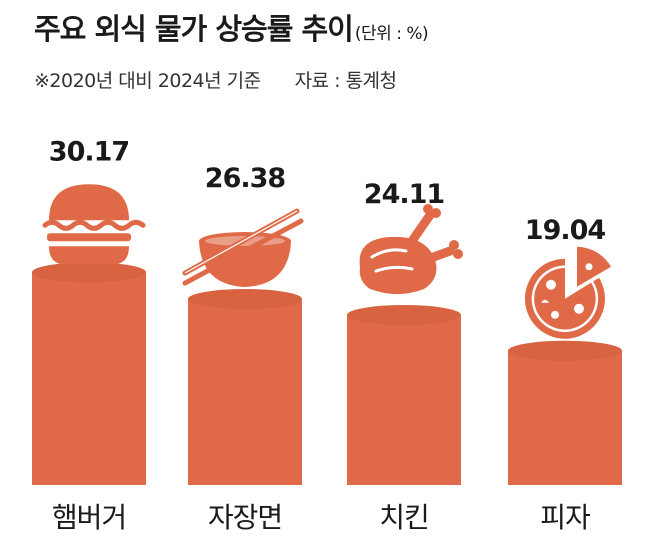 This screenshot has height=544, width=650. I want to click on title-row: 주요 외식 물가 상승률 추이 (단위 : %), so click(231, 27).